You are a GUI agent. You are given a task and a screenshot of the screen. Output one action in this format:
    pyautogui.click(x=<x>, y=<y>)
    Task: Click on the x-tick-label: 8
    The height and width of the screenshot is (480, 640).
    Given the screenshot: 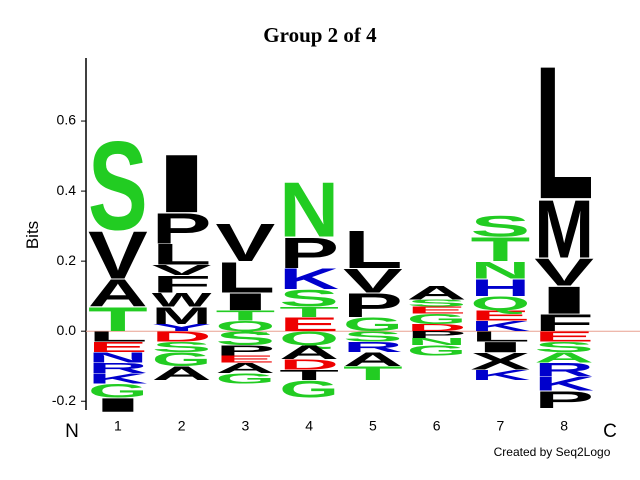 What is the action you would take?
    pyautogui.click(x=564, y=426)
    